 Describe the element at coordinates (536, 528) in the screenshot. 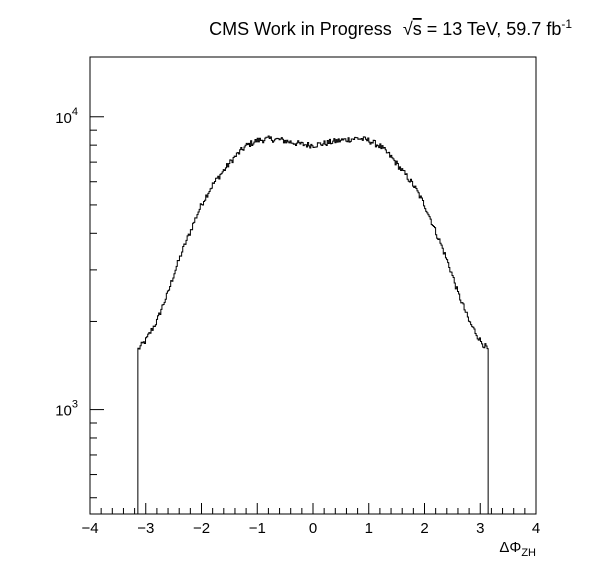

I see `x-tick-label: 4` at that location.